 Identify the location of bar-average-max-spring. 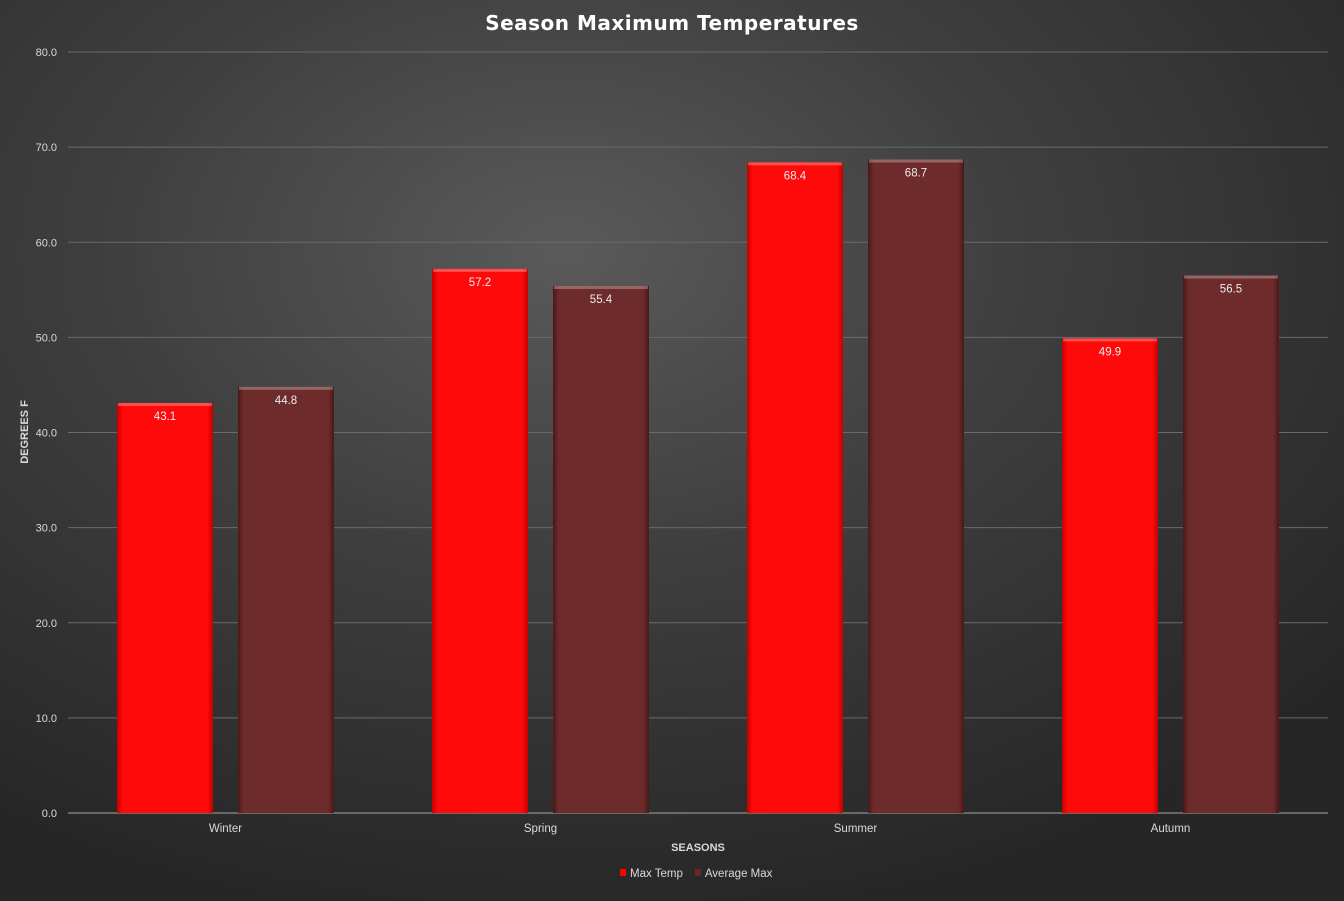
(601, 549).